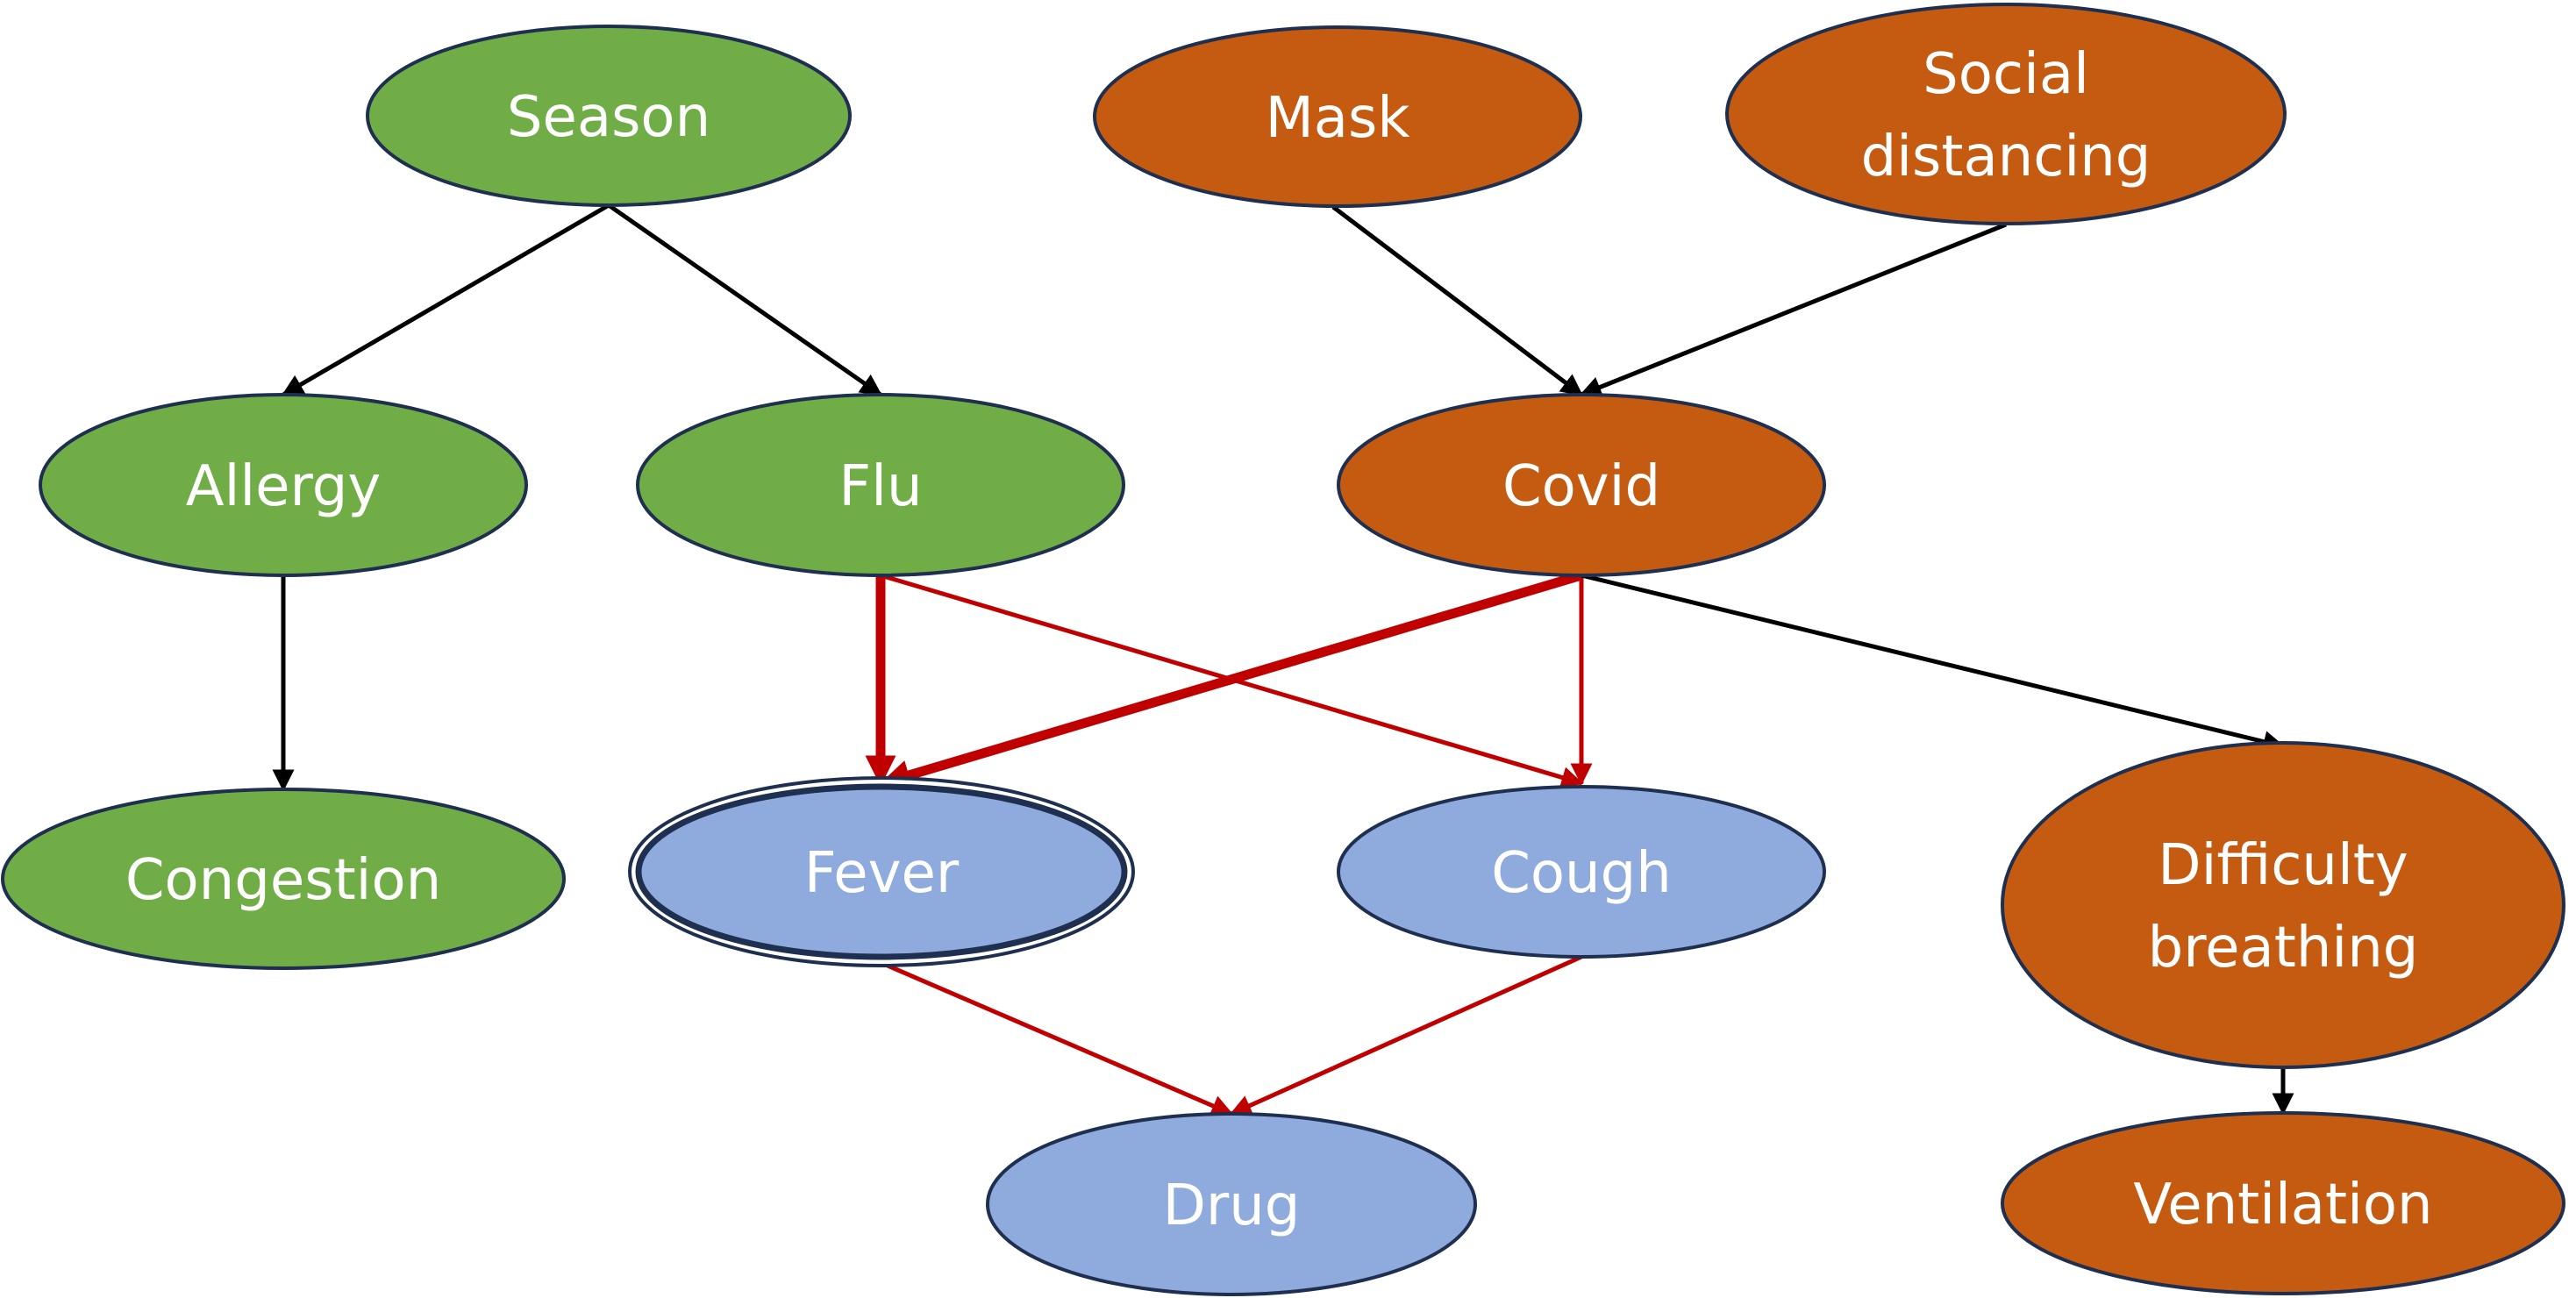 This screenshot has width=2576, height=1298. I want to click on edge-season-to-allergy, so click(446, 300).